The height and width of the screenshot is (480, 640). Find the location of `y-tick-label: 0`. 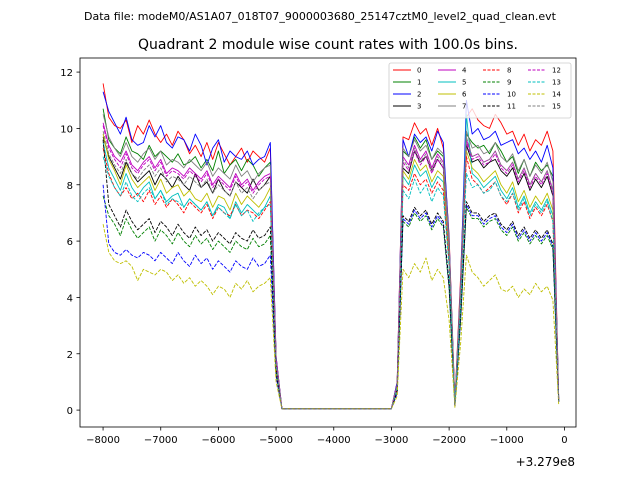

y-tick-label: 0 is located at coordinates (70, 411).